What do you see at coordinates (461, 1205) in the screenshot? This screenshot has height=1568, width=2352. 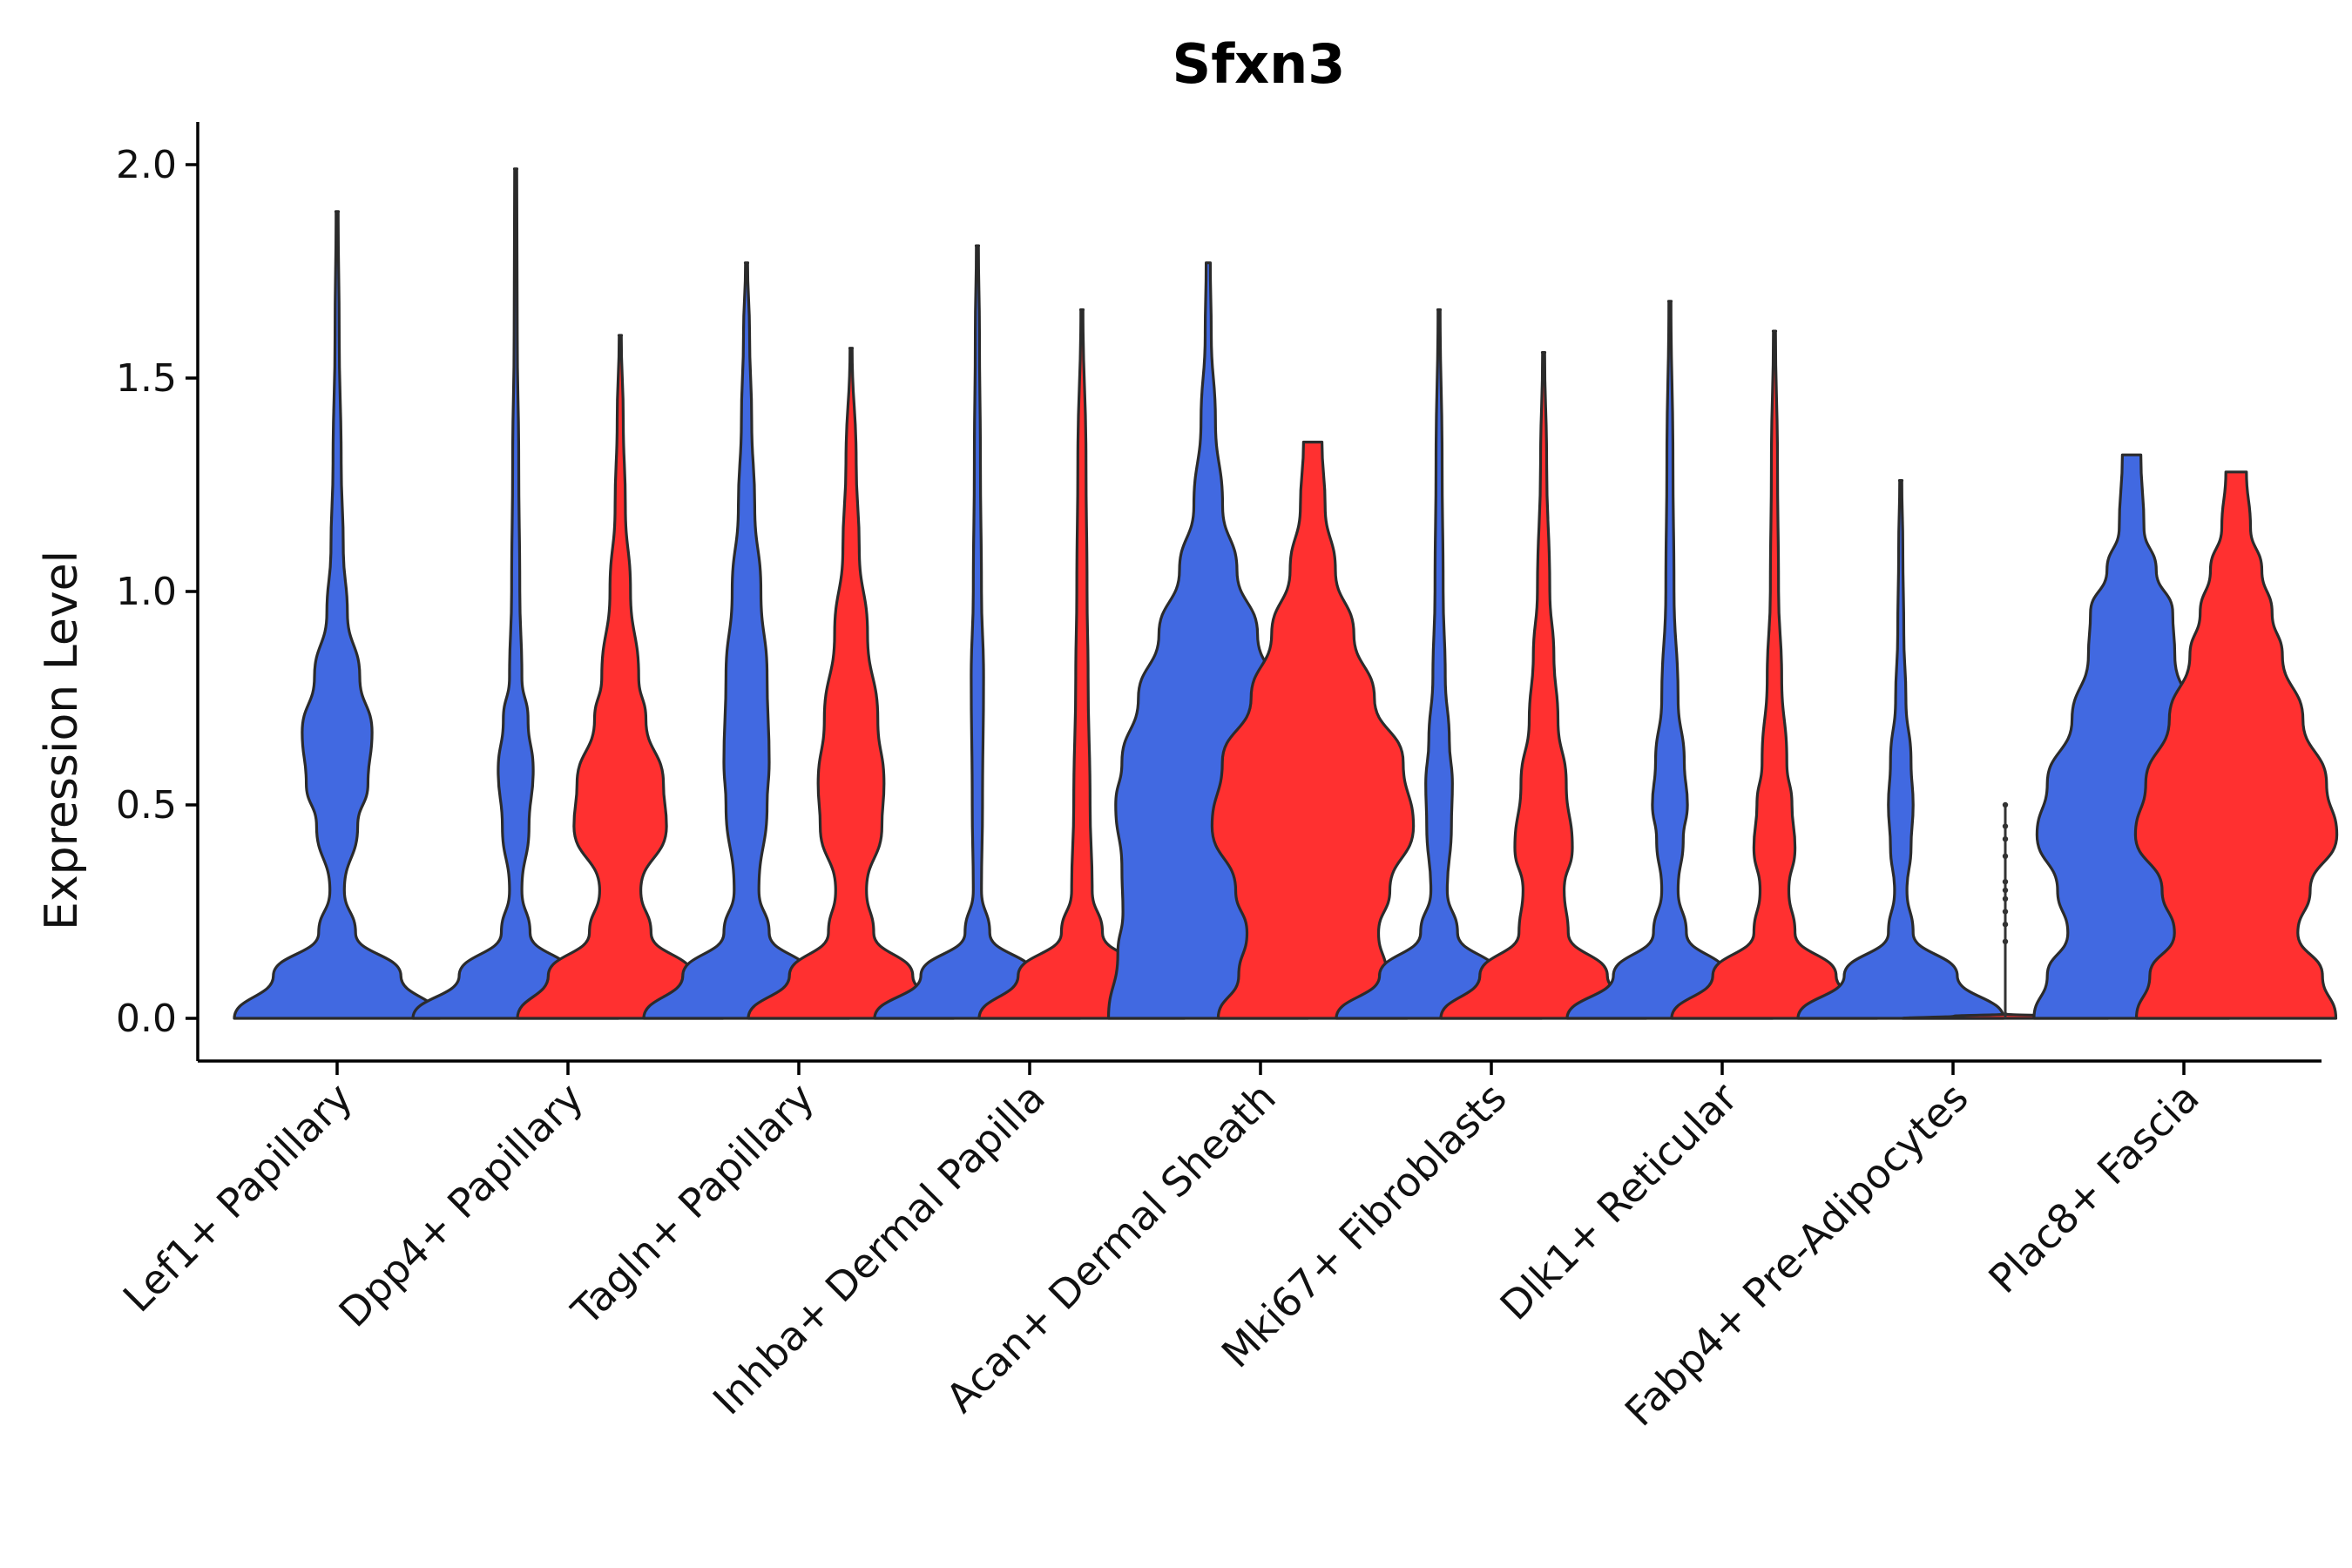 I see `x-tick-label: Dpp4+ Papillary` at bounding box center [461, 1205].